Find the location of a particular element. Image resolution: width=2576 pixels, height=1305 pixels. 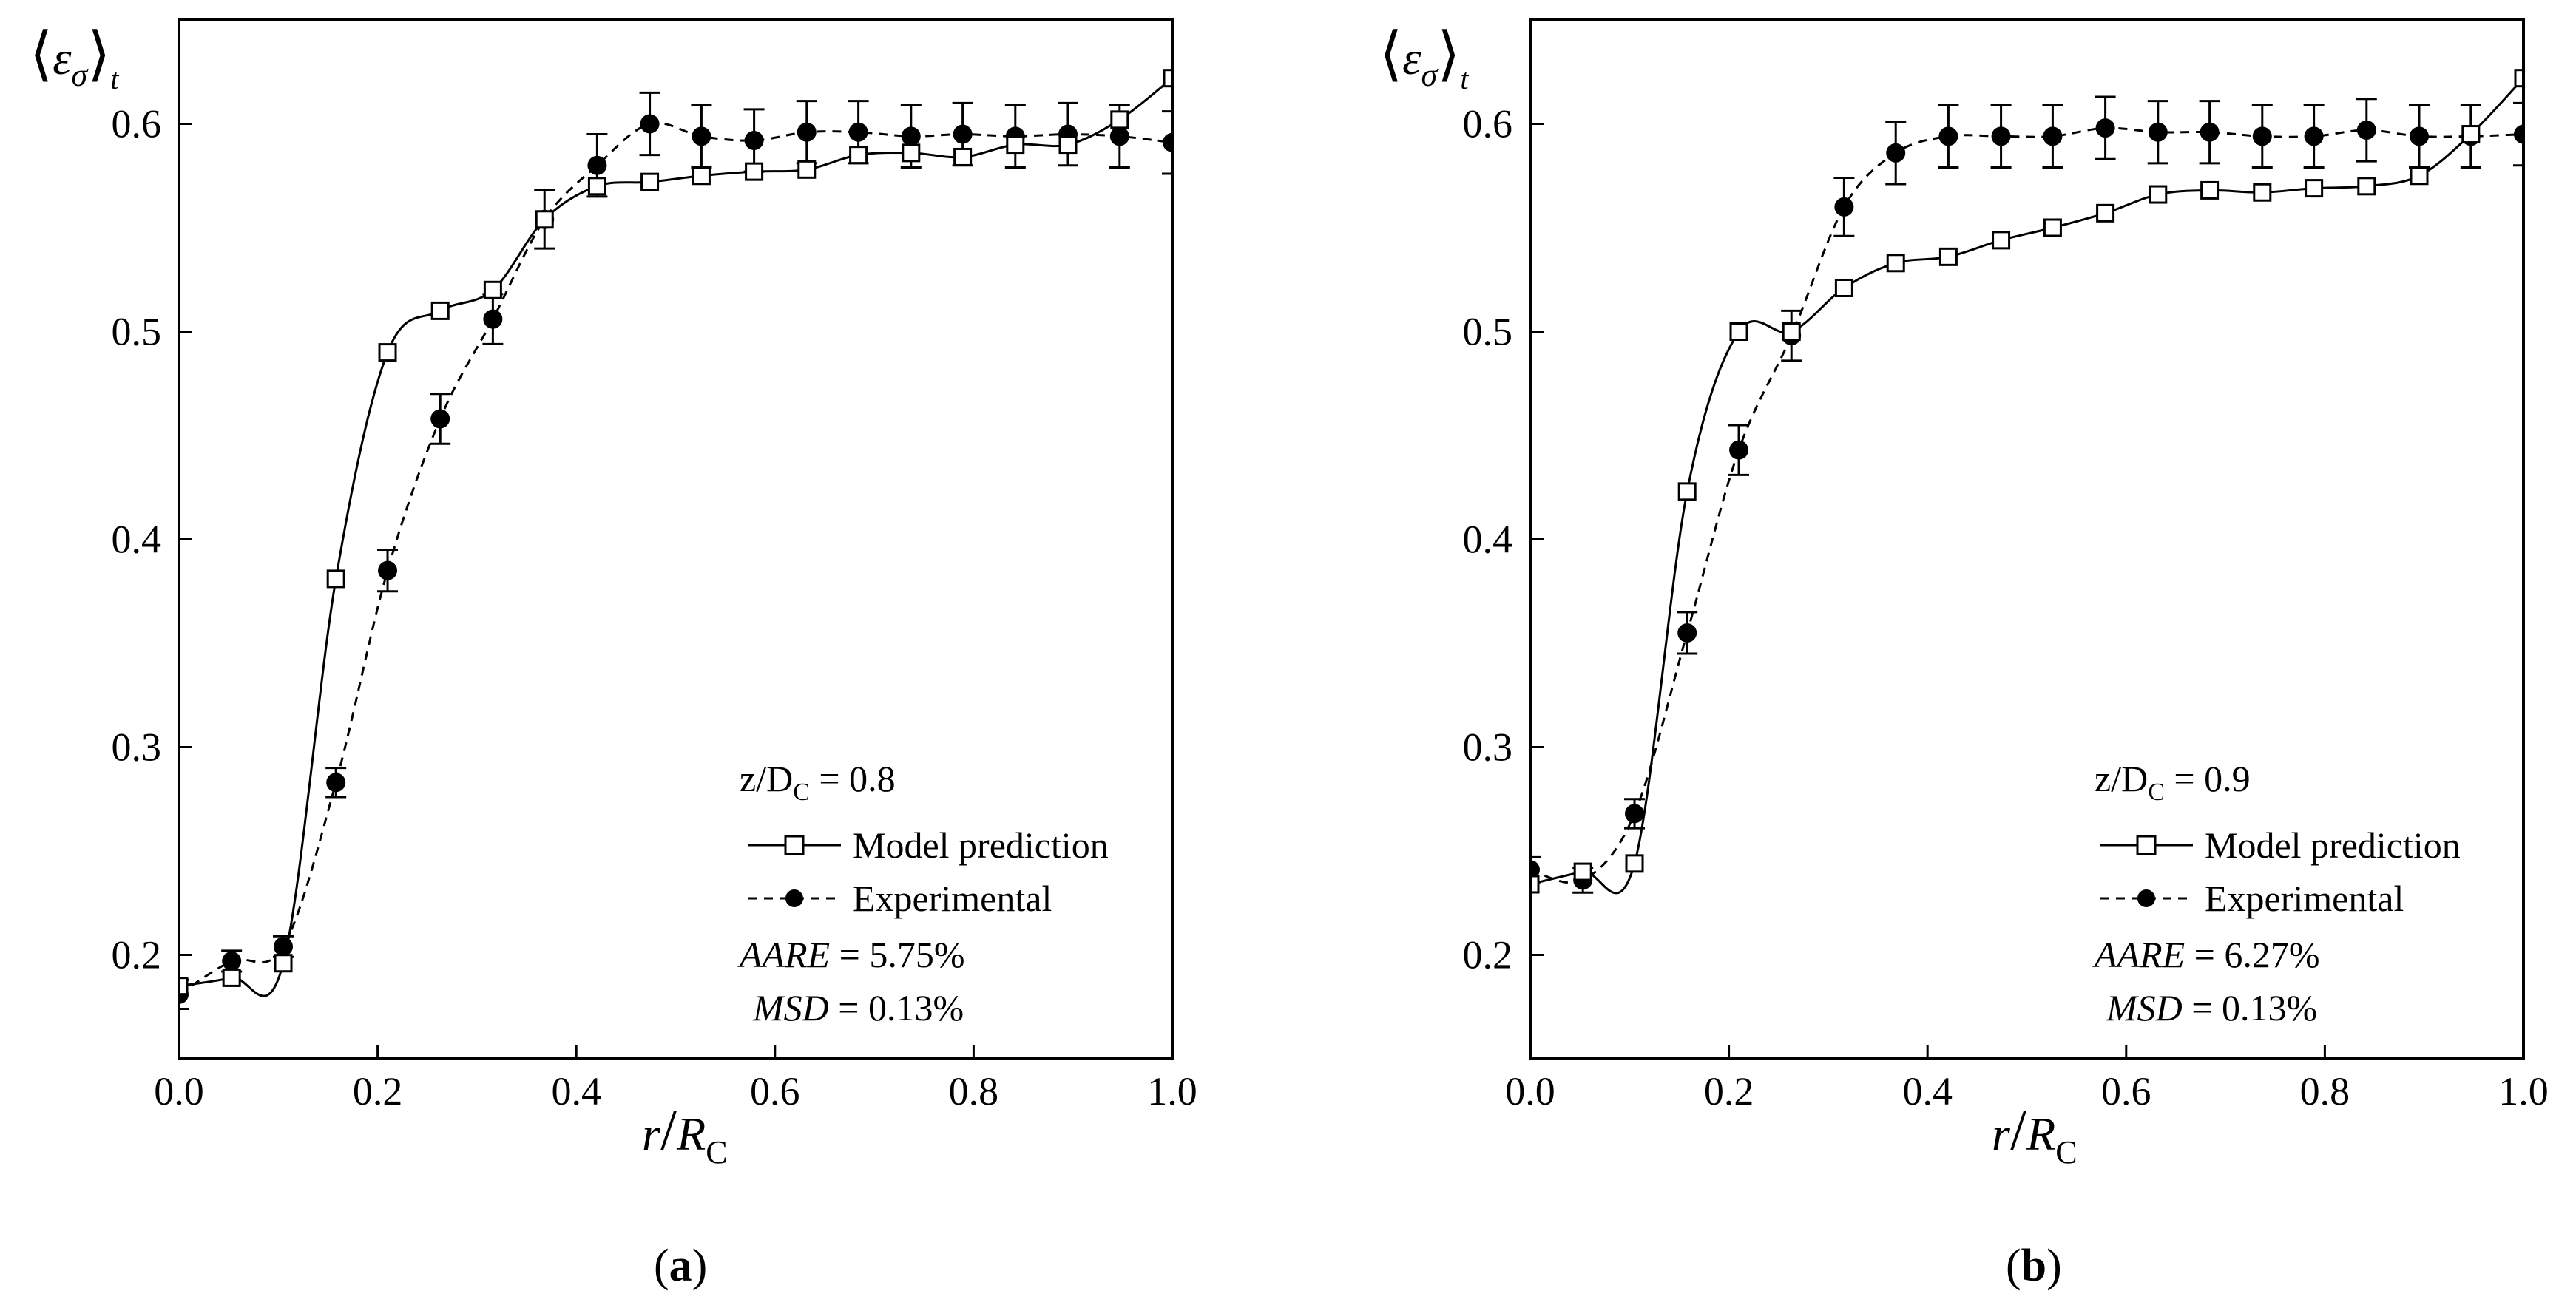

caption-b: (b) is located at coordinates (2034, 1266).